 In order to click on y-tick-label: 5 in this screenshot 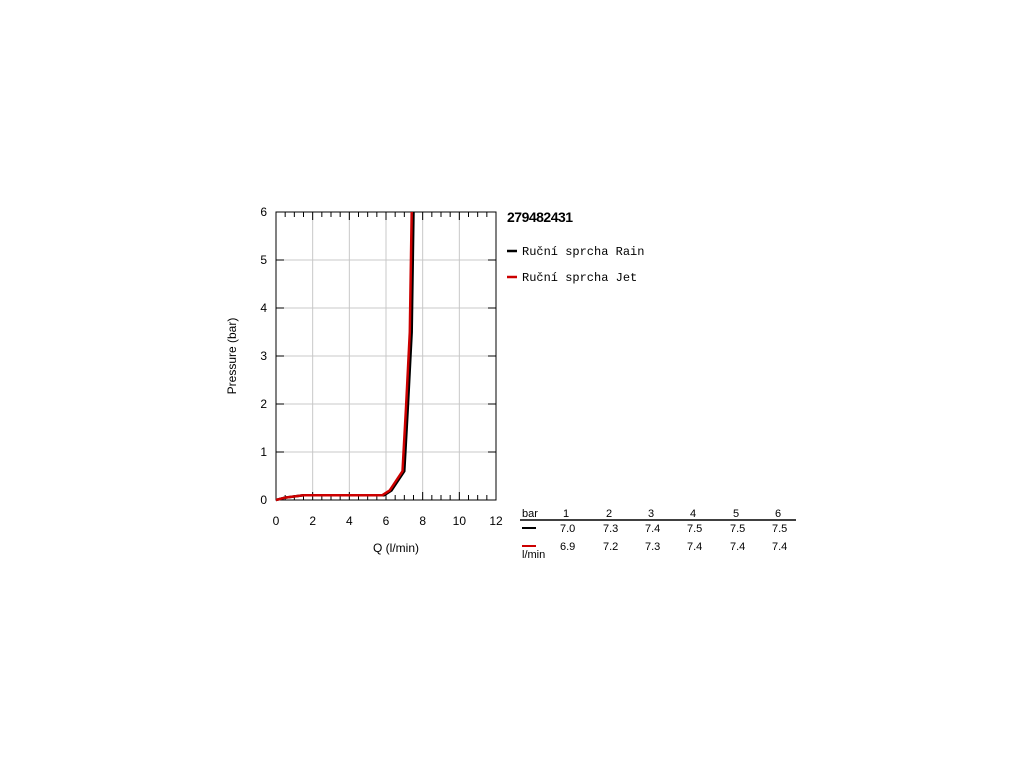, I will do `click(263, 260)`.